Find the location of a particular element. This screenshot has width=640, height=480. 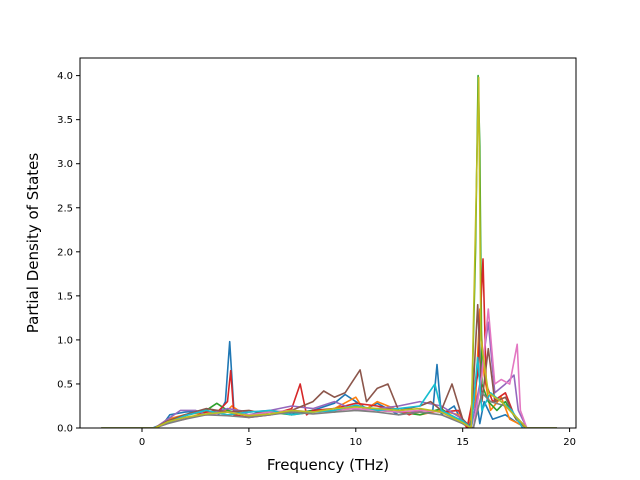

y-tick-label: 1.0 is located at coordinates (65, 340).